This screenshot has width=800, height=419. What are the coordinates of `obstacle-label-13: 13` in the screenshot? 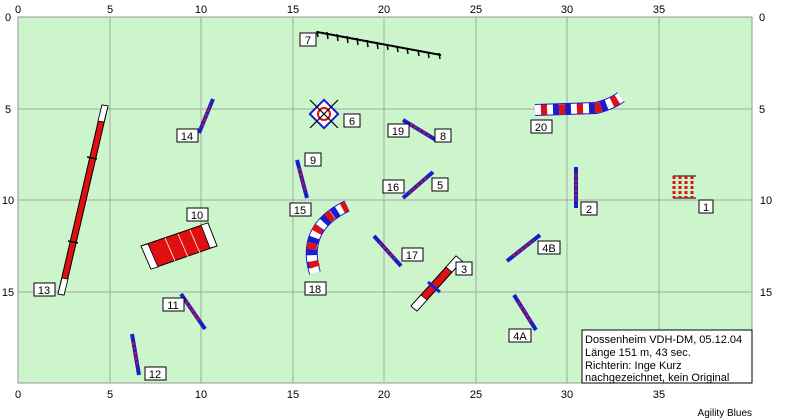 It's located at (44, 289).